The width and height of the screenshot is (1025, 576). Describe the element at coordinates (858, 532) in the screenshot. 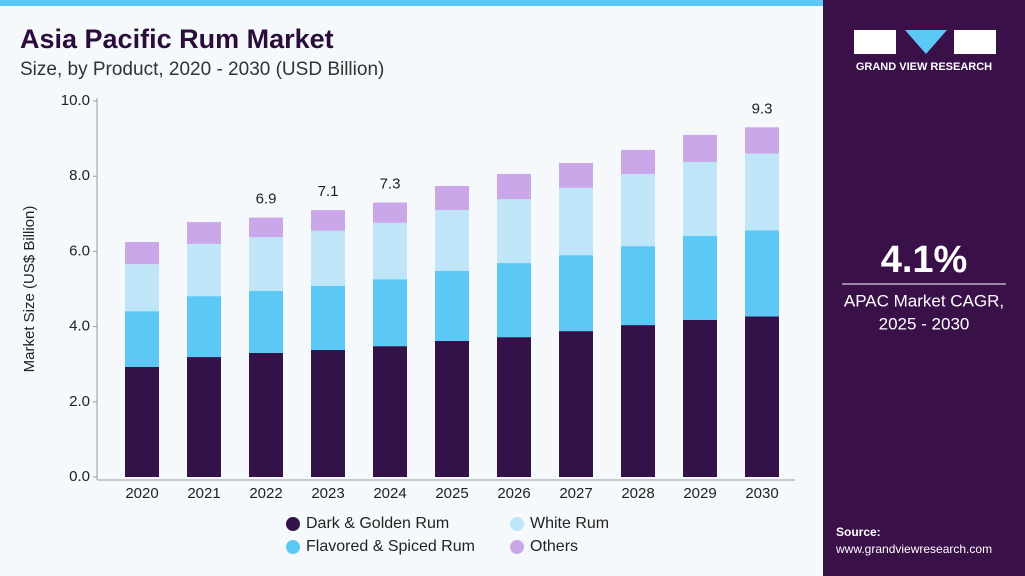

I see `source-label: Source:` at that location.